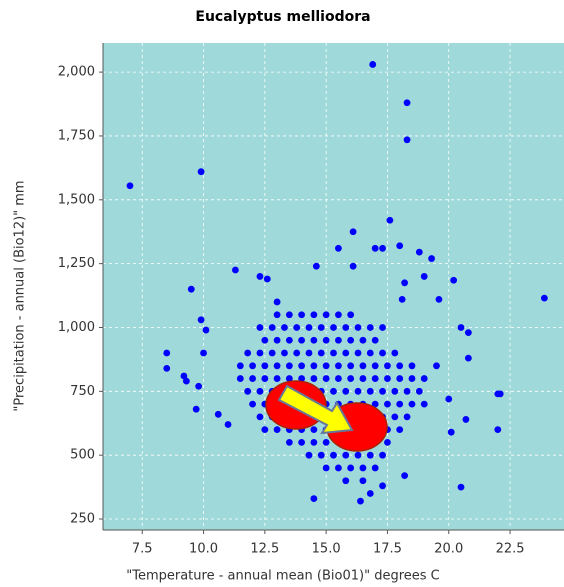 This screenshot has height=587, width=564. I want to click on x-tick-label: 17.5, so click(387, 549).